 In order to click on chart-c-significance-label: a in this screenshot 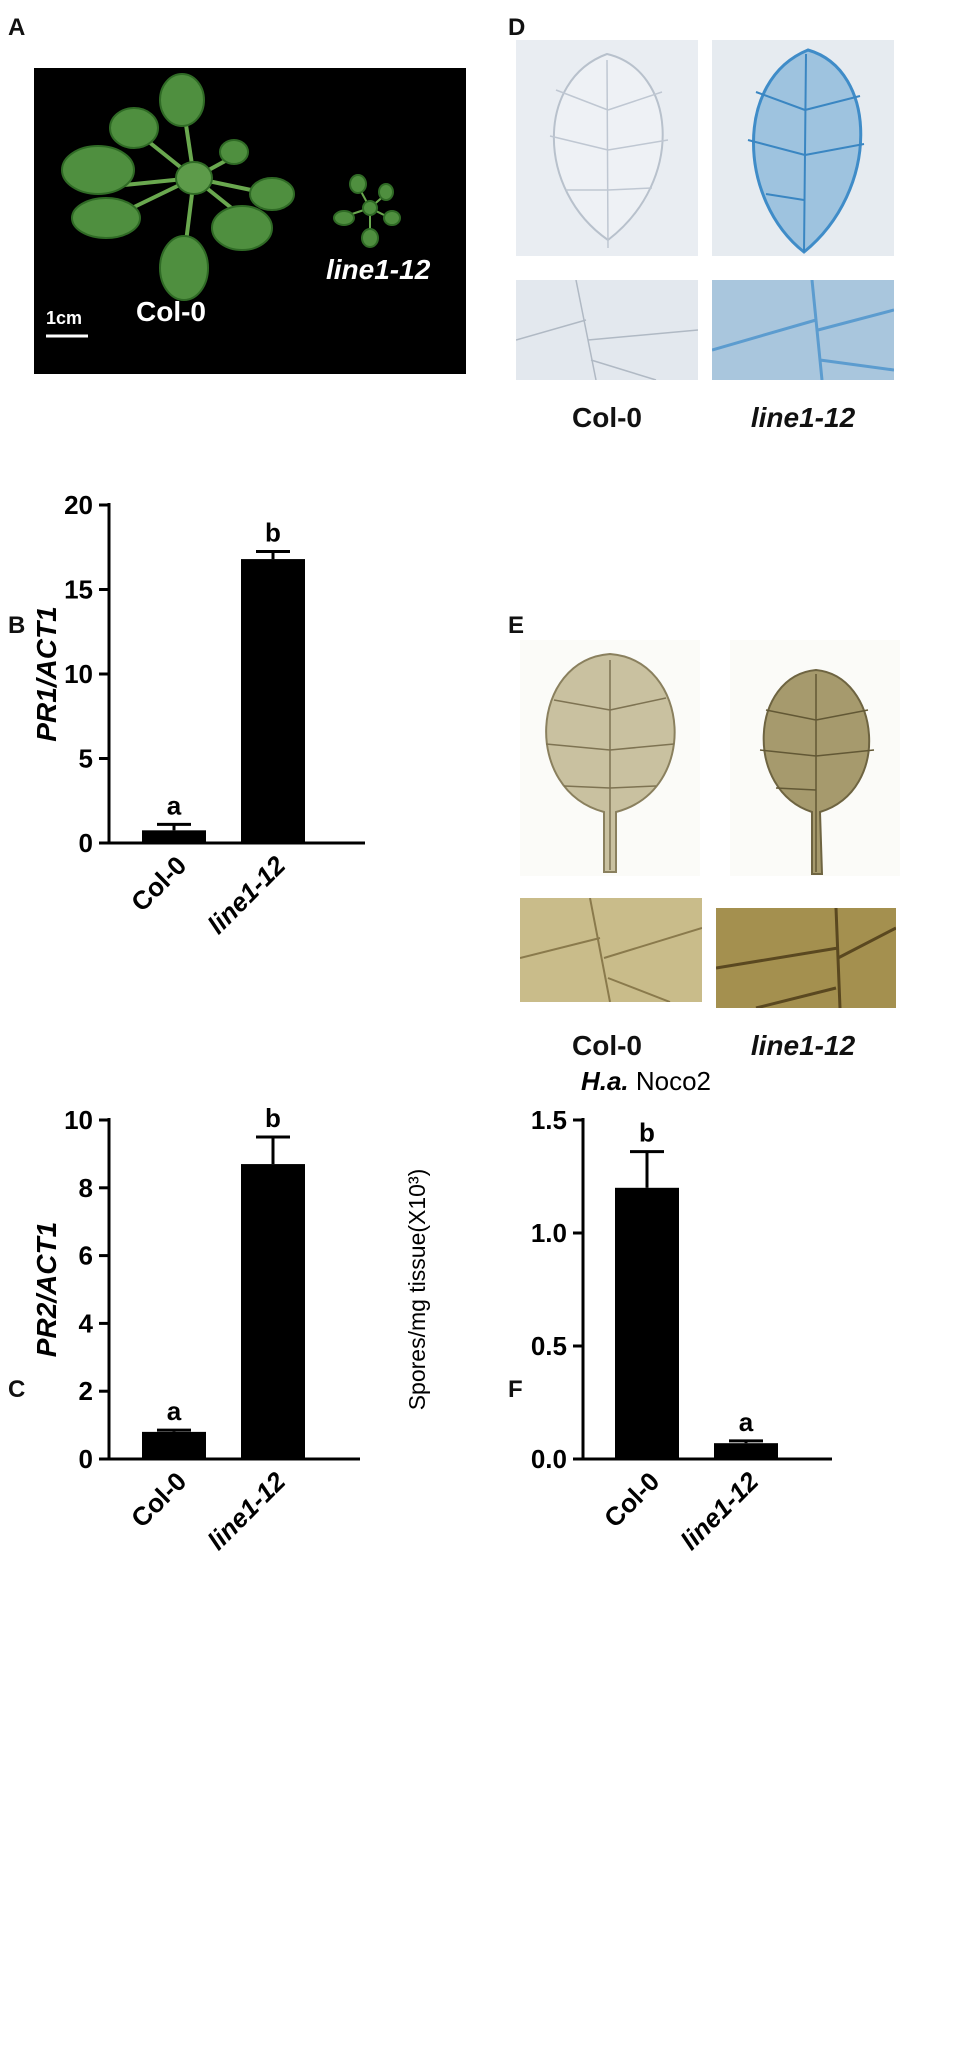, I will do `click(174, 1411)`.